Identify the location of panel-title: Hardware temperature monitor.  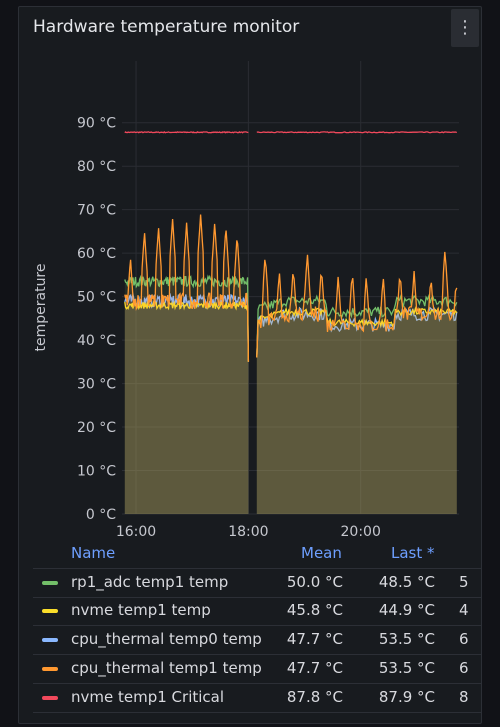
(166, 27).